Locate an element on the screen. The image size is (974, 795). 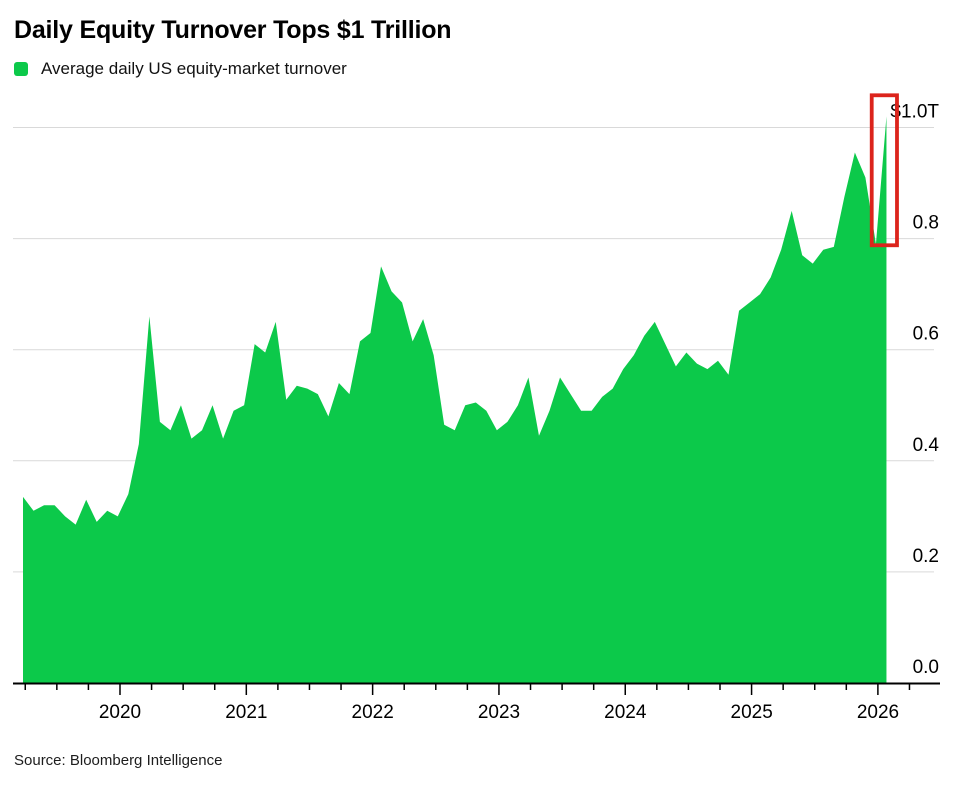
source-note: Source: Bloomberg Intelligence is located at coordinates (118, 760).